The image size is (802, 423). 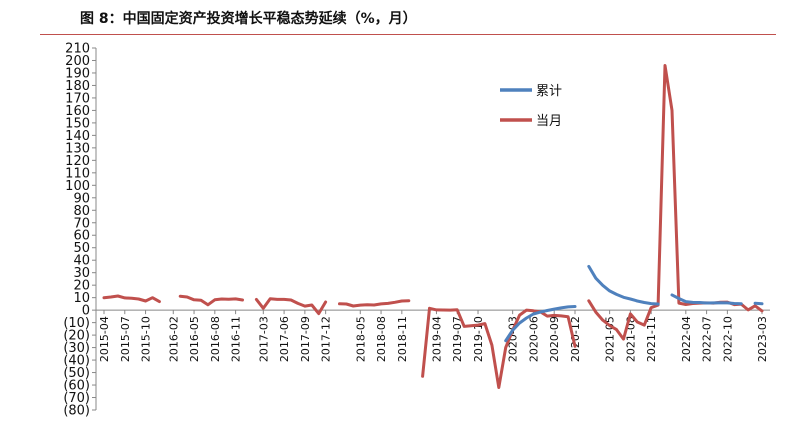 I want to click on y-tick-label: (50), so click(x=76, y=373).